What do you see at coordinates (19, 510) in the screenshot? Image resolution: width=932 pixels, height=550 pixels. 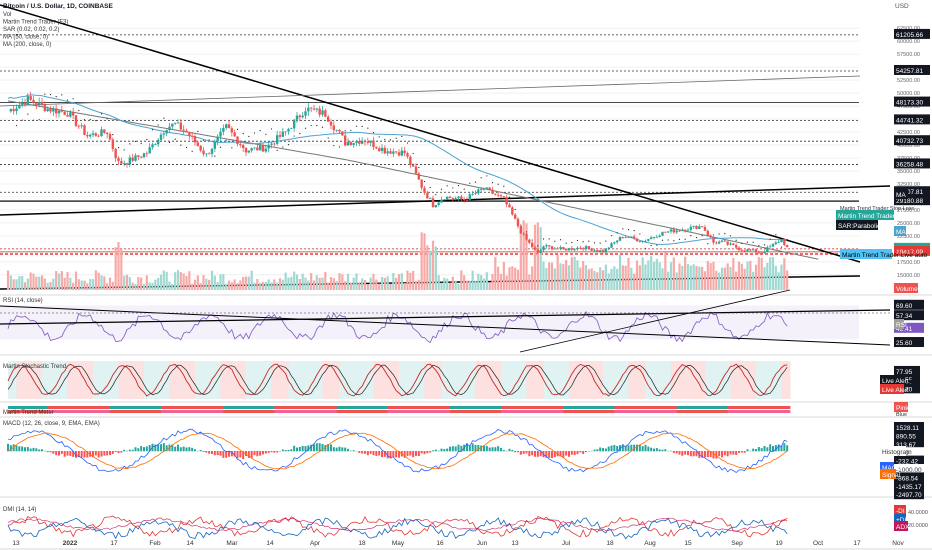 I see `dmi-title: DMI (14, 14)` at bounding box center [19, 510].